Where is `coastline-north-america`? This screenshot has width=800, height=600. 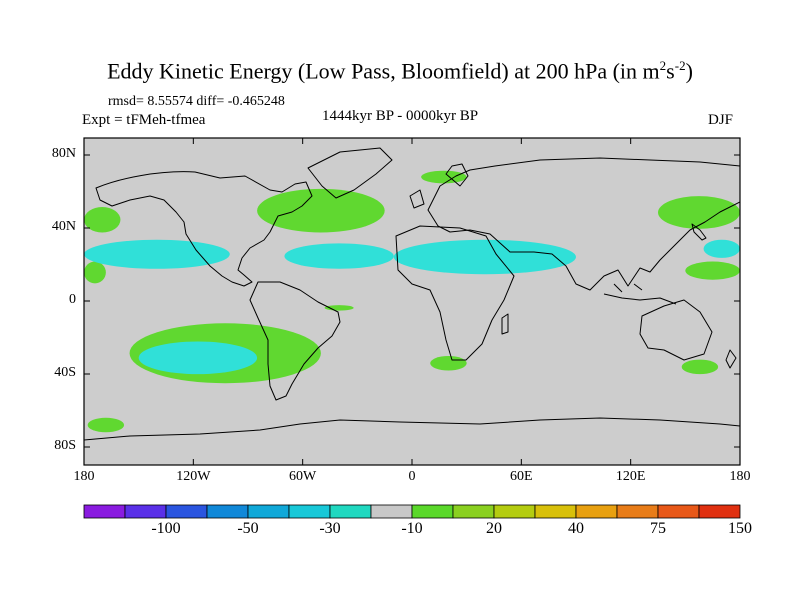
coastline-north-america is located at coordinates (204, 229).